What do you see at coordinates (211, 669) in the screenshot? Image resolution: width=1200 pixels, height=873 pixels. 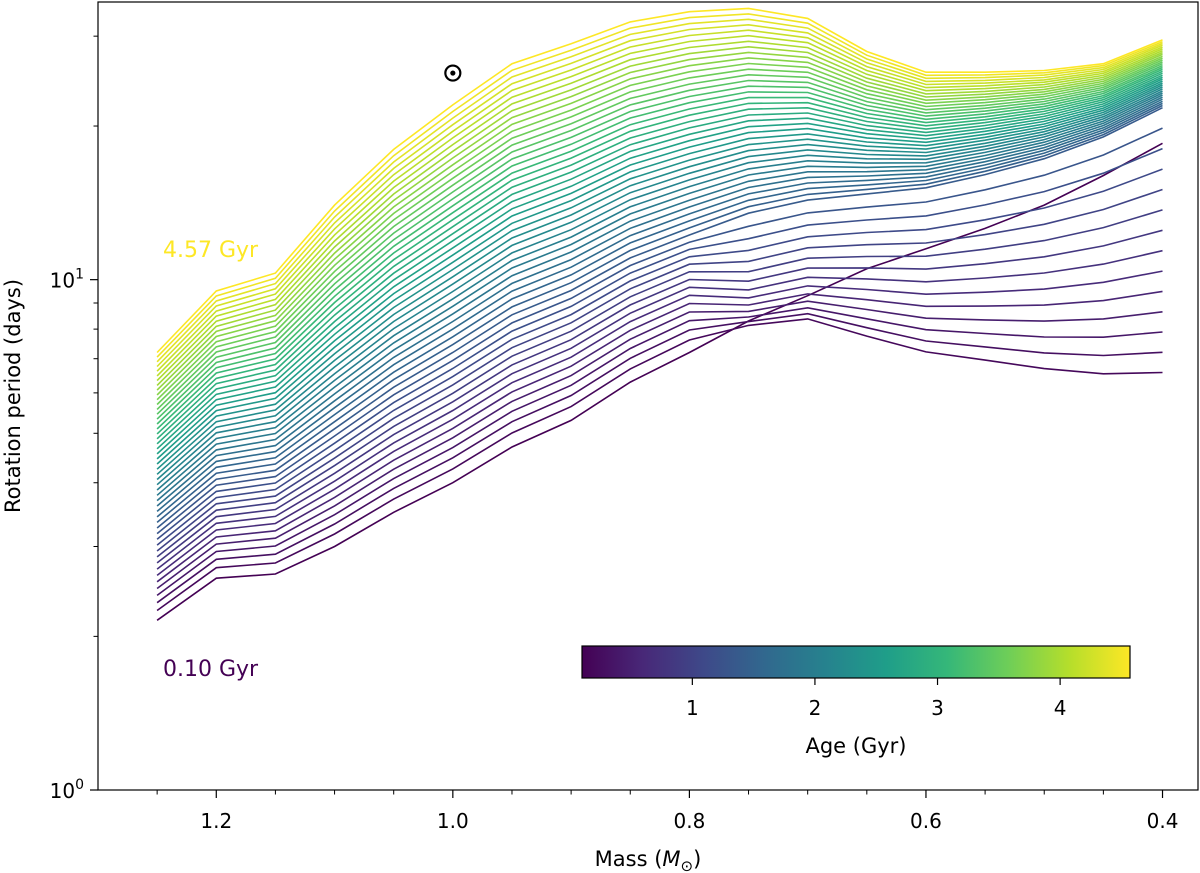 I see `youngest-track-label: 0.10 Gyr` at bounding box center [211, 669].